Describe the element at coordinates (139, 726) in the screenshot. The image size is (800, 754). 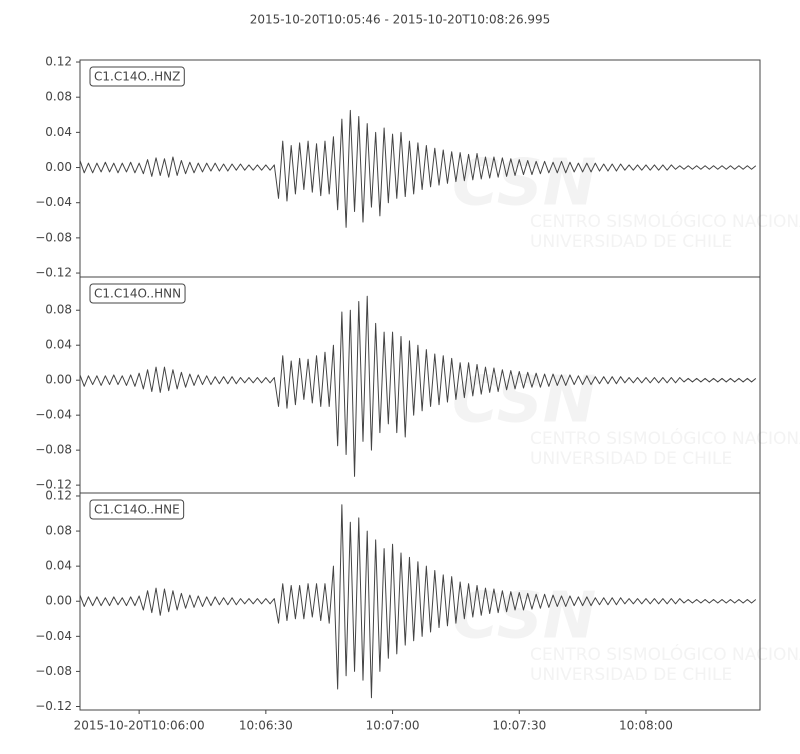
I see `x-tick-label: 2015-10-20T10:06:00` at that location.